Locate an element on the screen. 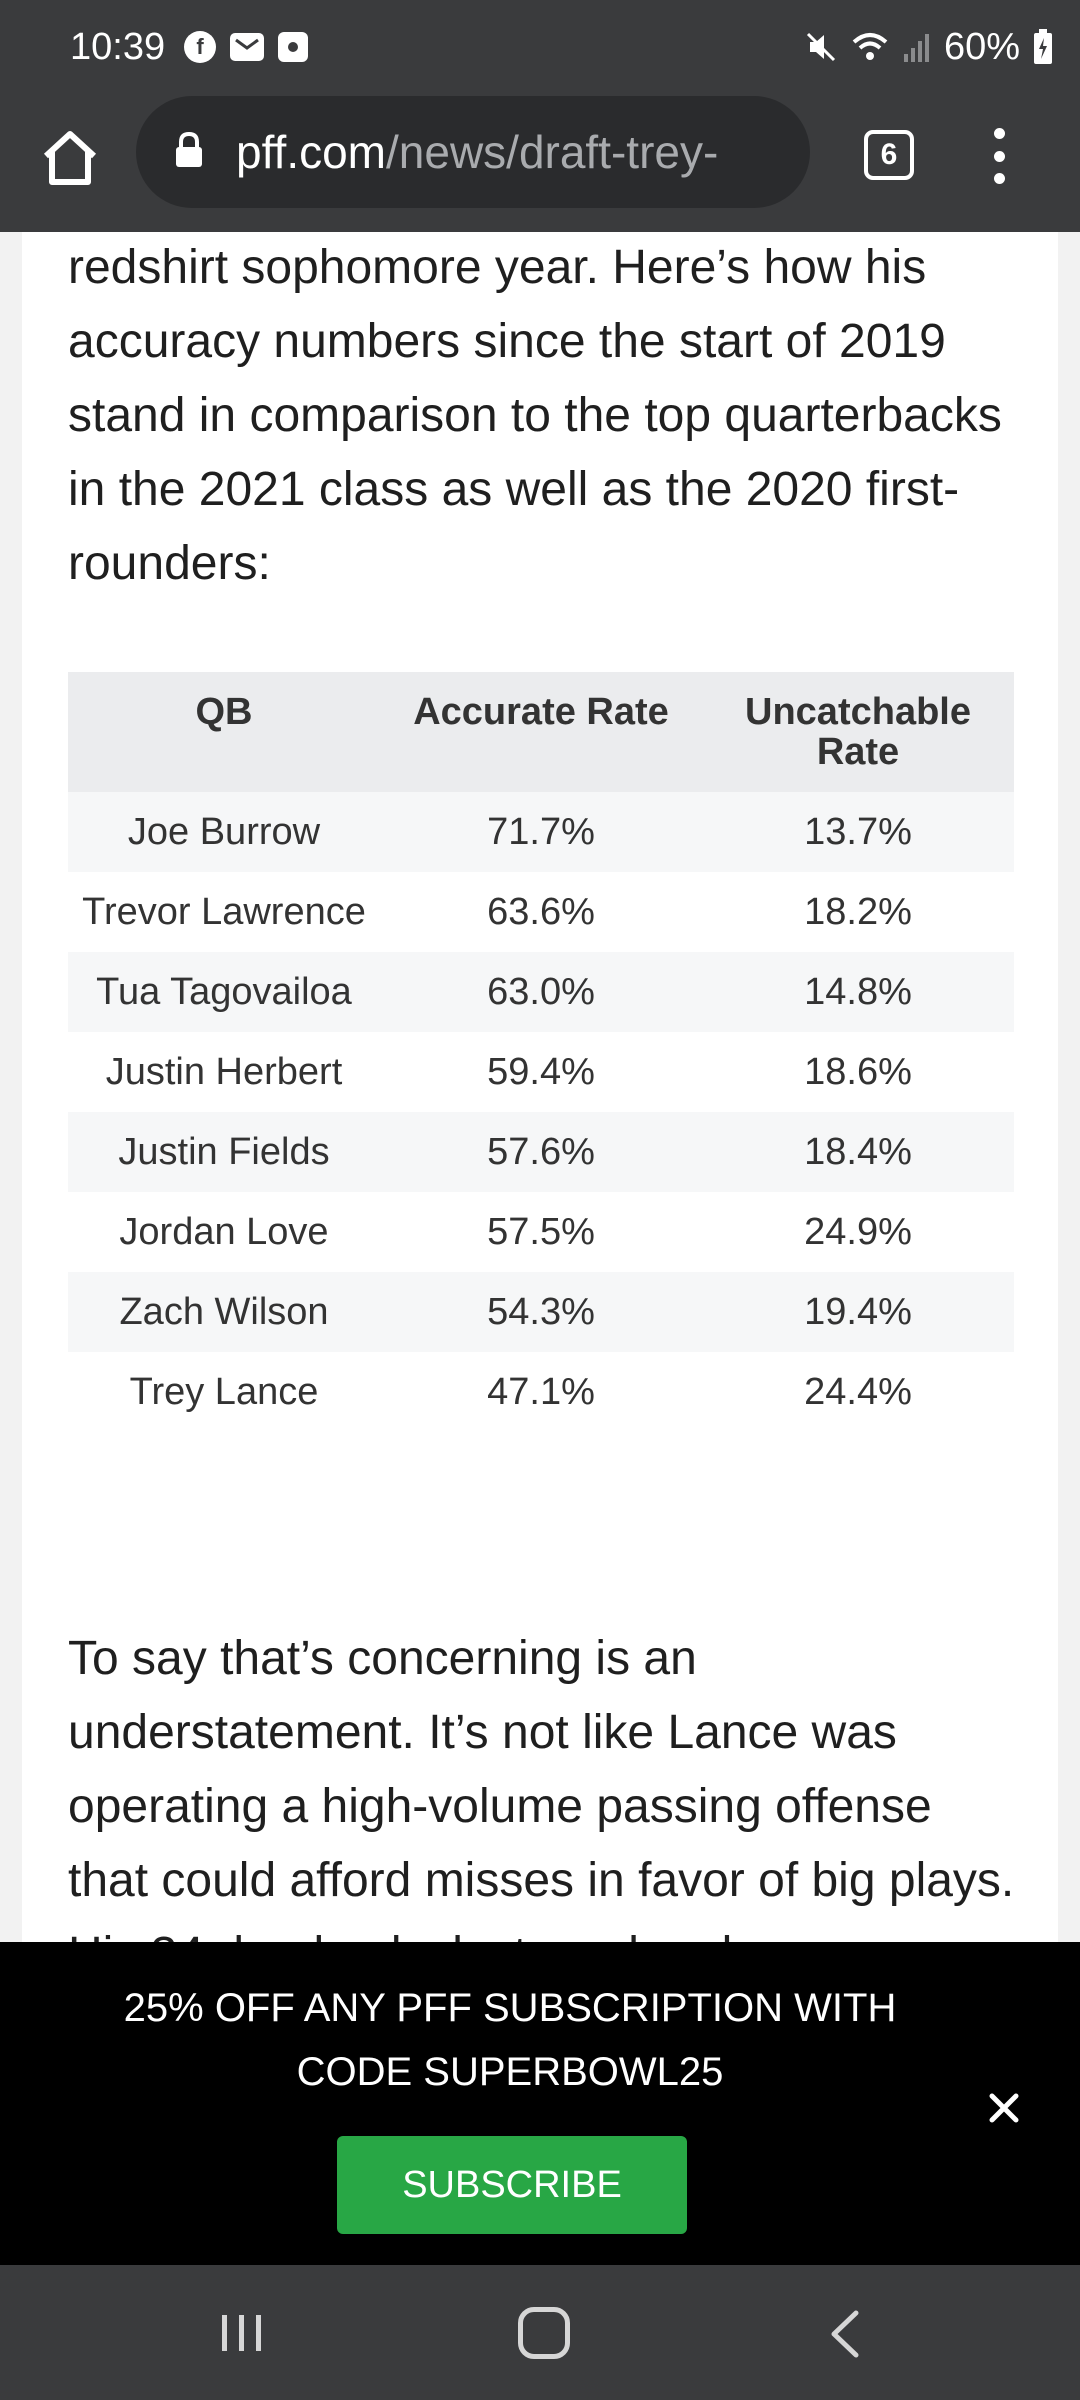  table-row: Joe Burrow 71.7% 13.7% is located at coordinates (541, 832).